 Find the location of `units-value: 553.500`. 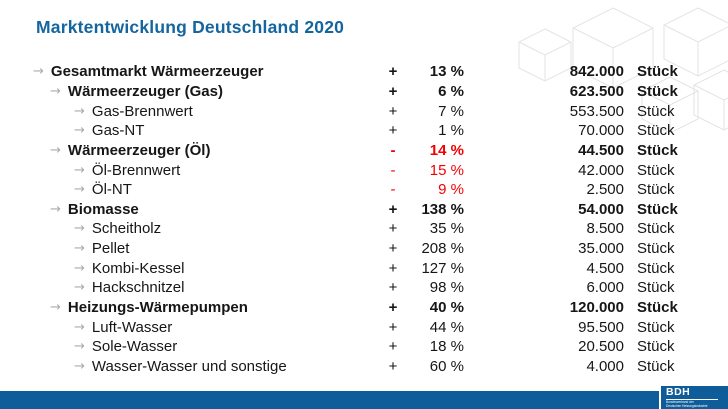

units-value: 553.500 is located at coordinates (596, 111).